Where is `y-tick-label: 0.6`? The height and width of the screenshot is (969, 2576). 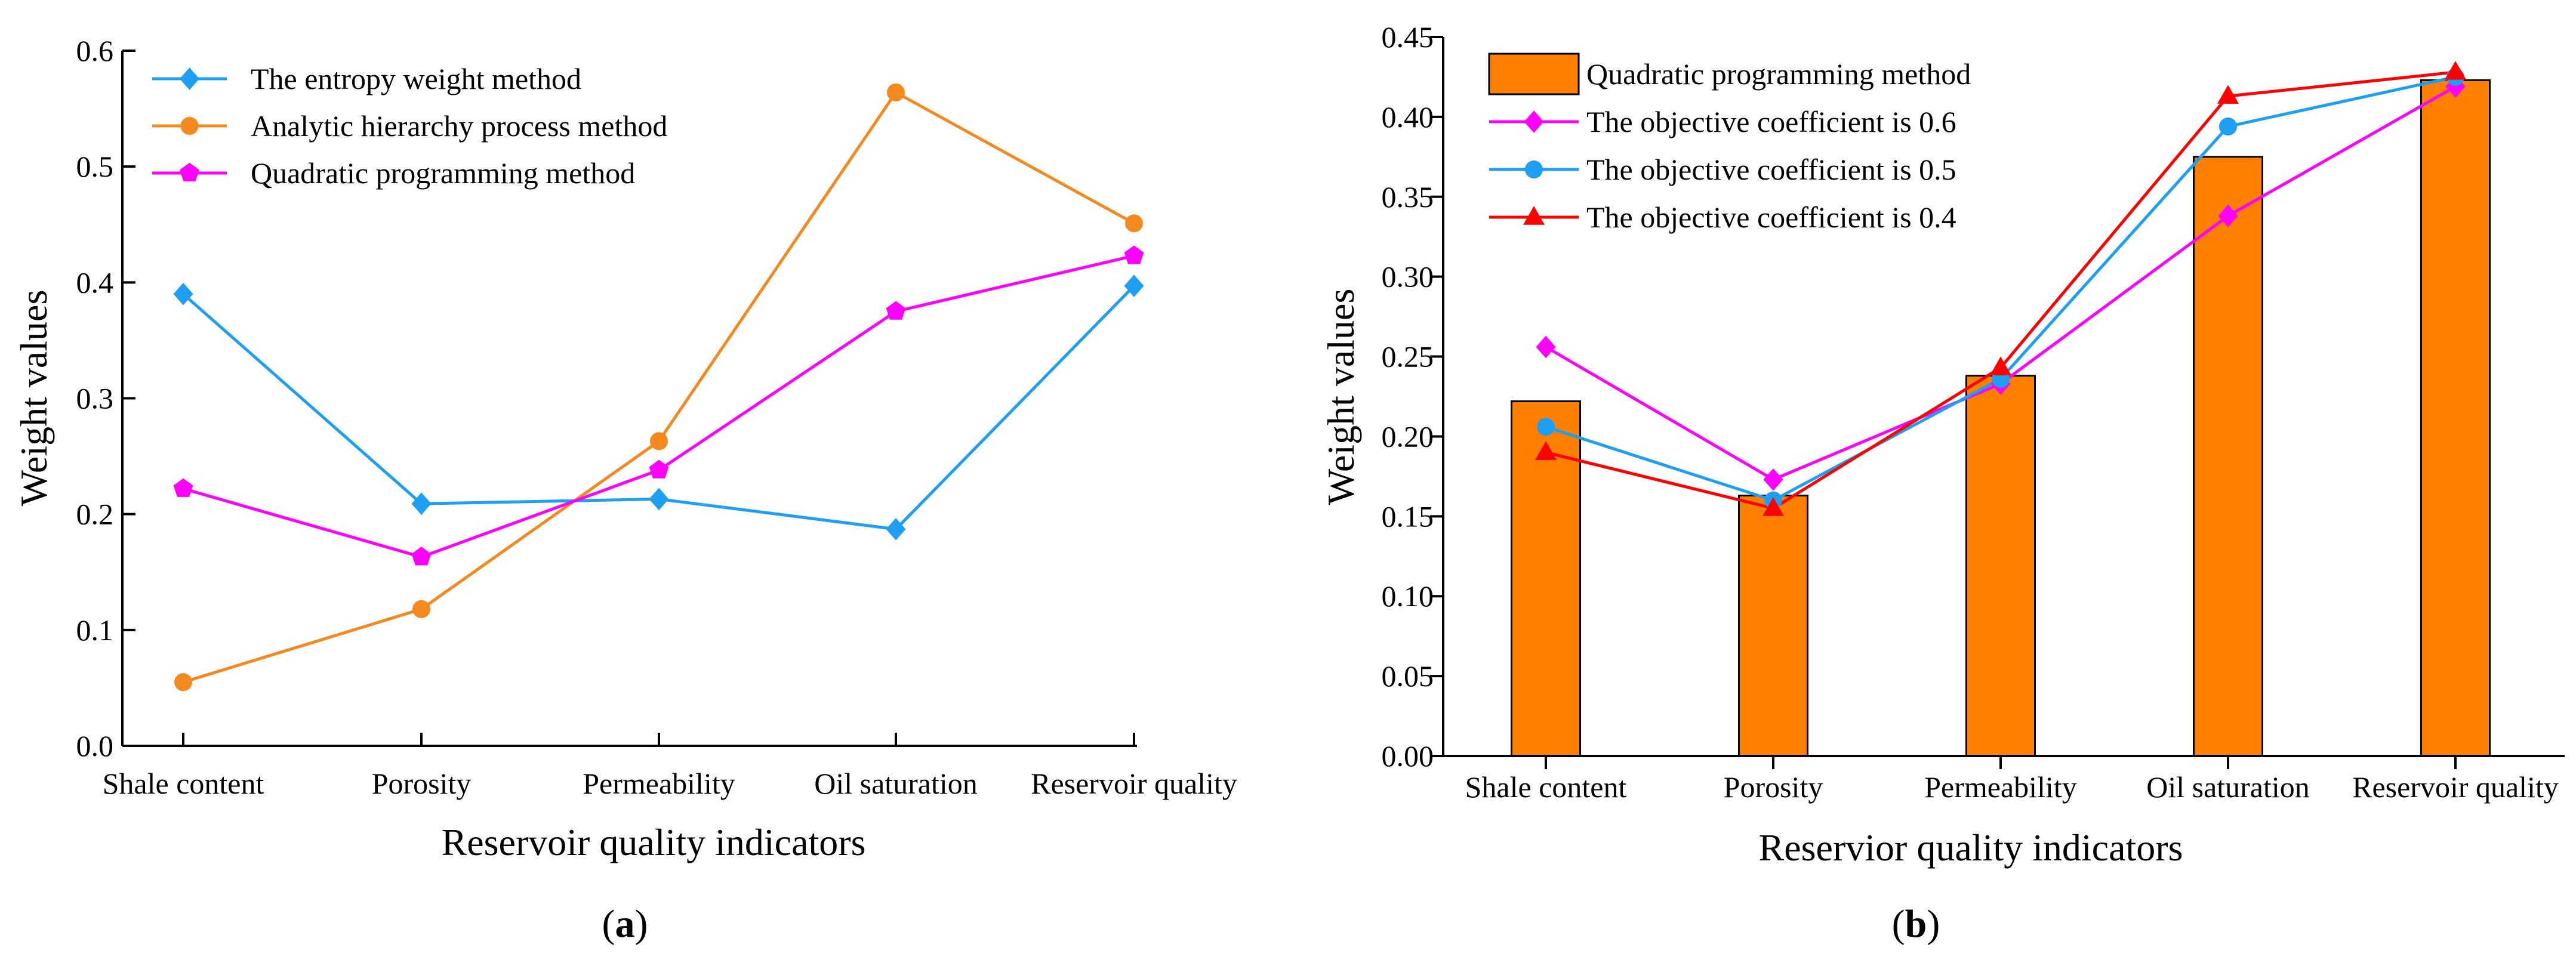 y-tick-label: 0.6 is located at coordinates (95, 50).